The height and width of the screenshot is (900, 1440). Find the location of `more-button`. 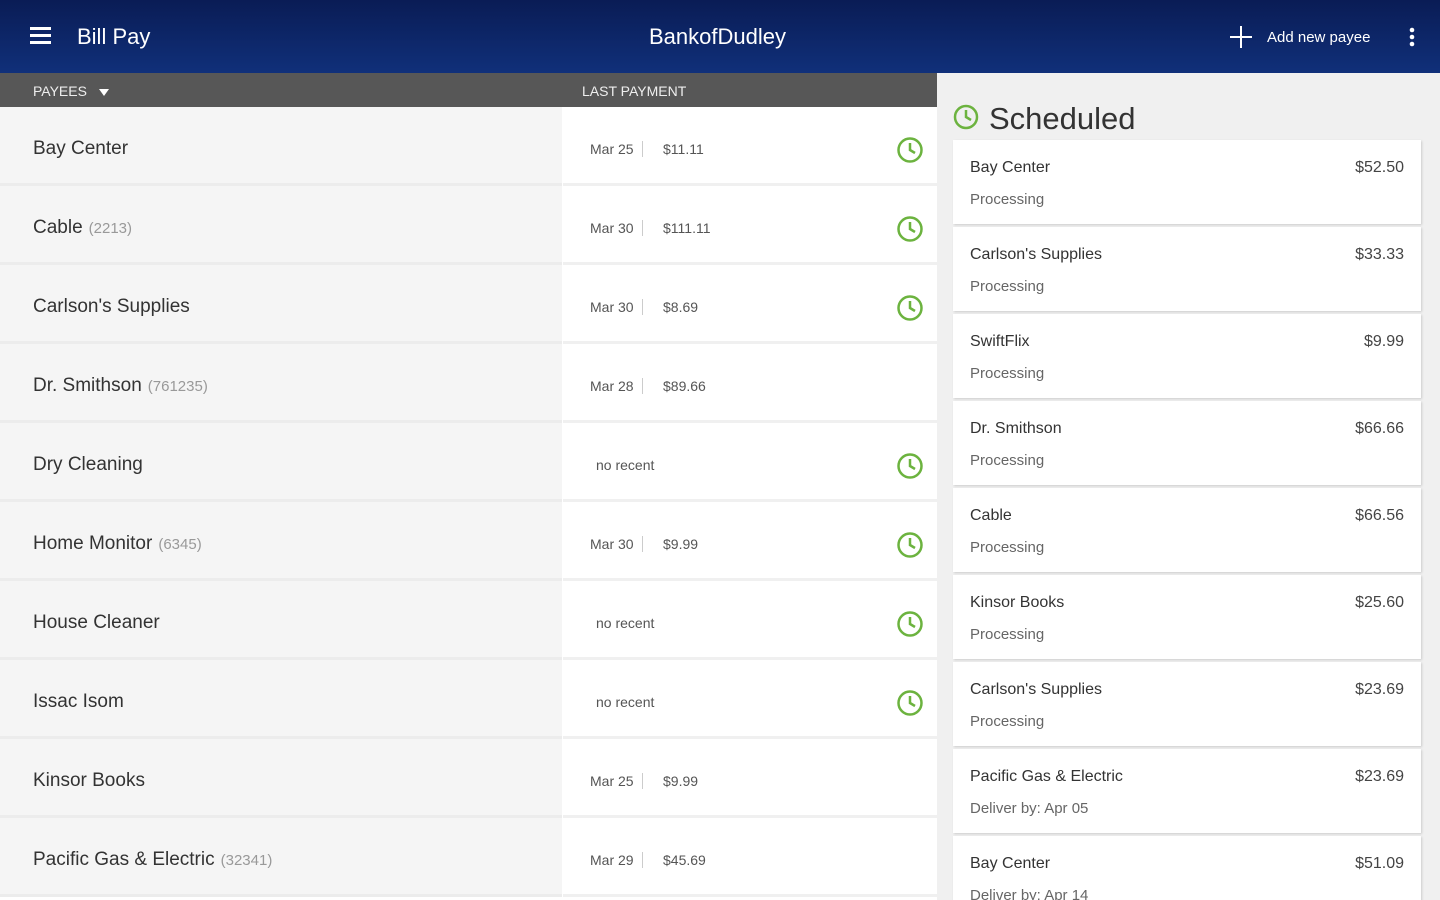

more-button is located at coordinates (1412, 37).